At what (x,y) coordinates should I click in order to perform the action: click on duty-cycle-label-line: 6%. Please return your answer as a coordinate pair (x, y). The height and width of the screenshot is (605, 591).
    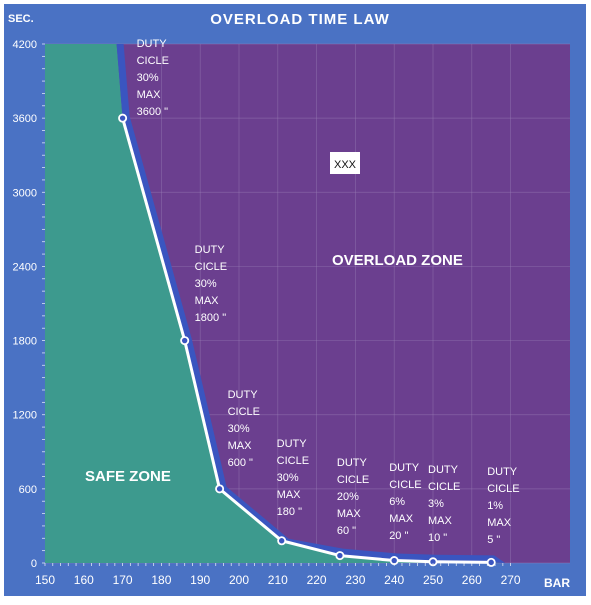
    Looking at the image, I should click on (397, 502).